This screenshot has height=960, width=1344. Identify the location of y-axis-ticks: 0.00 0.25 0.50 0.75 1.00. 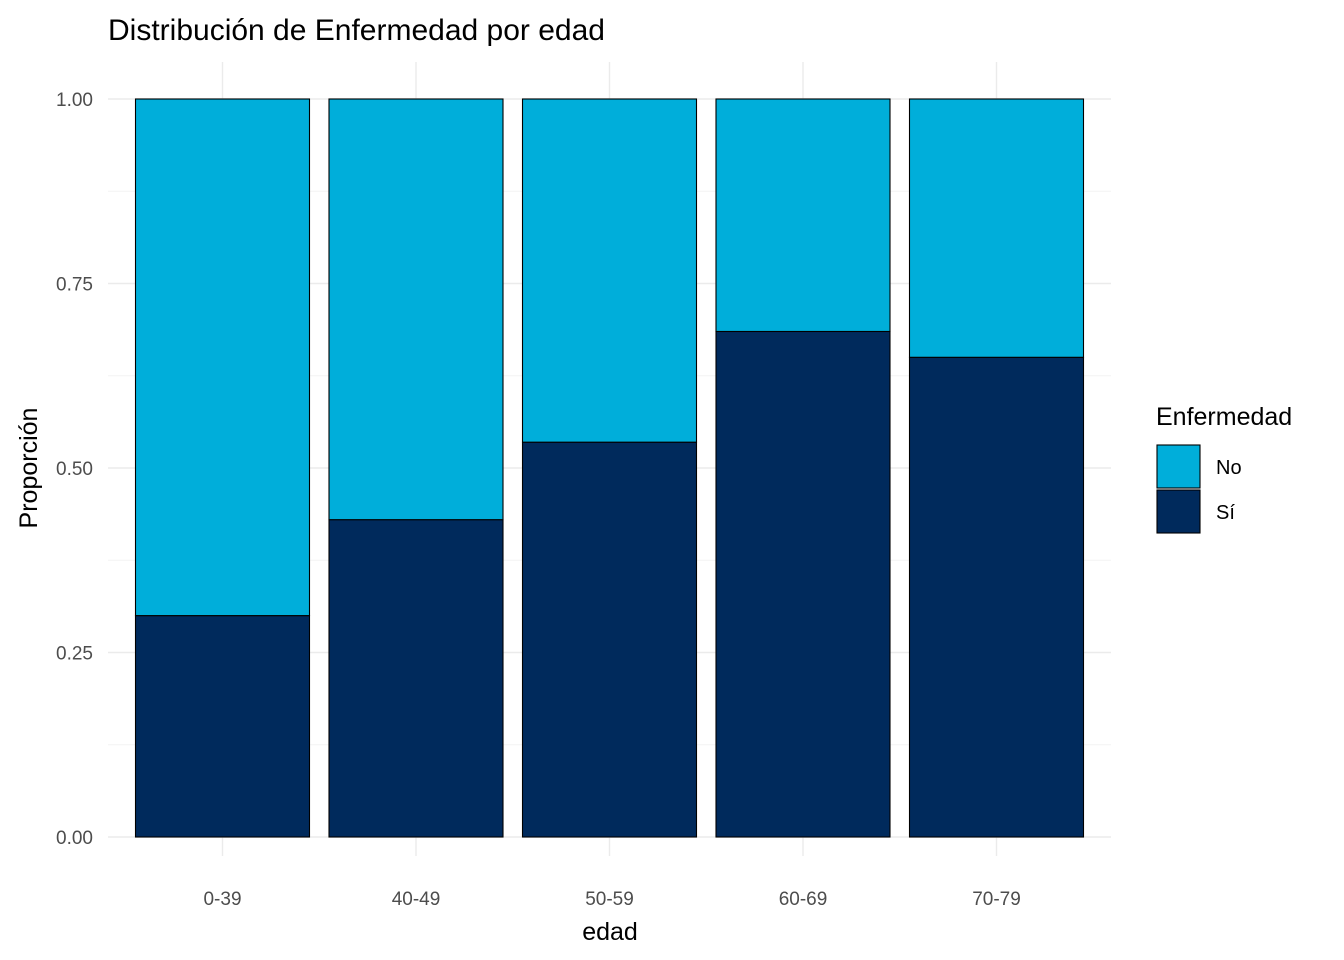
(74, 469).